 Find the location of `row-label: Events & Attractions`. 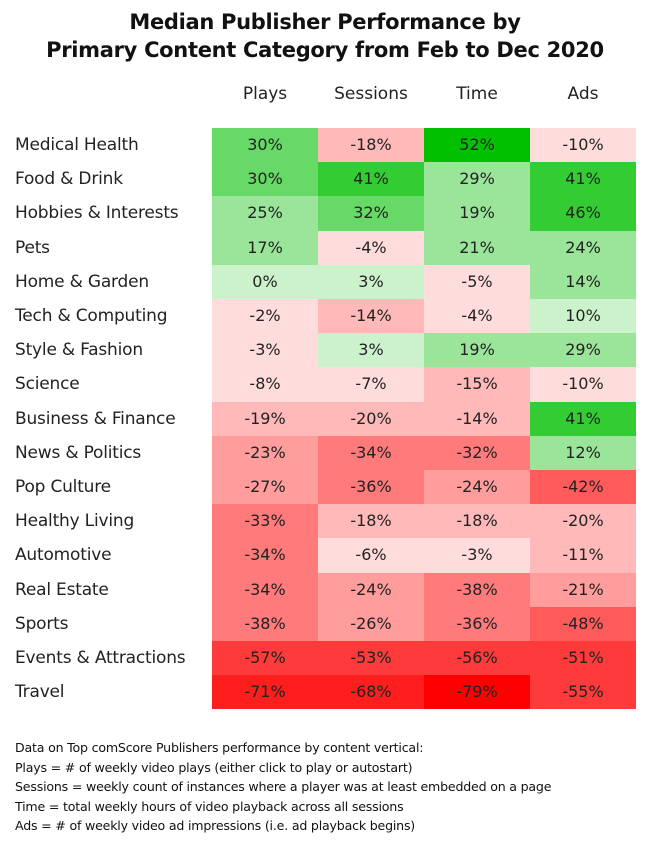

row-label: Events & Attractions is located at coordinates (100, 658).